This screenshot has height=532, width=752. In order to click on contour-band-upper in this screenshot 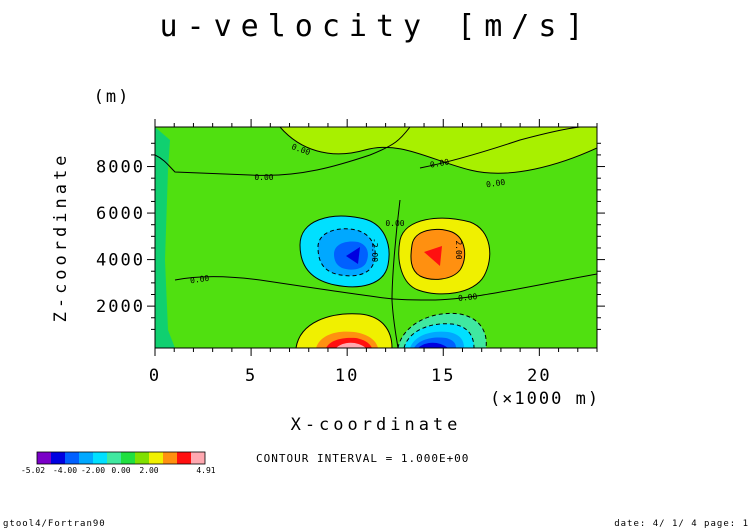, I will do `click(438, 150)`.